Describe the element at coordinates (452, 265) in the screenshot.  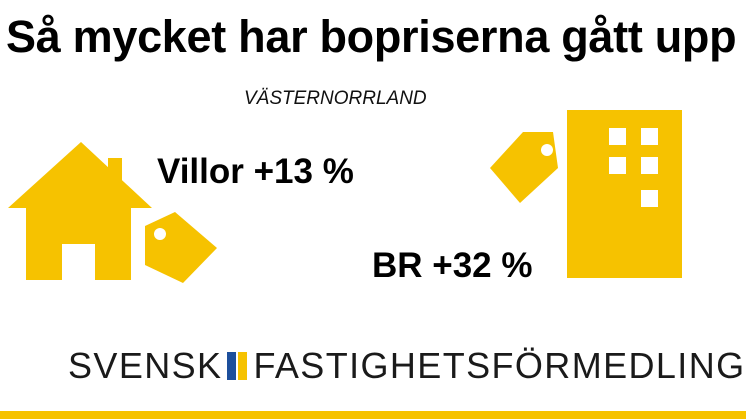
I see `br-increase: BR +32 %` at that location.